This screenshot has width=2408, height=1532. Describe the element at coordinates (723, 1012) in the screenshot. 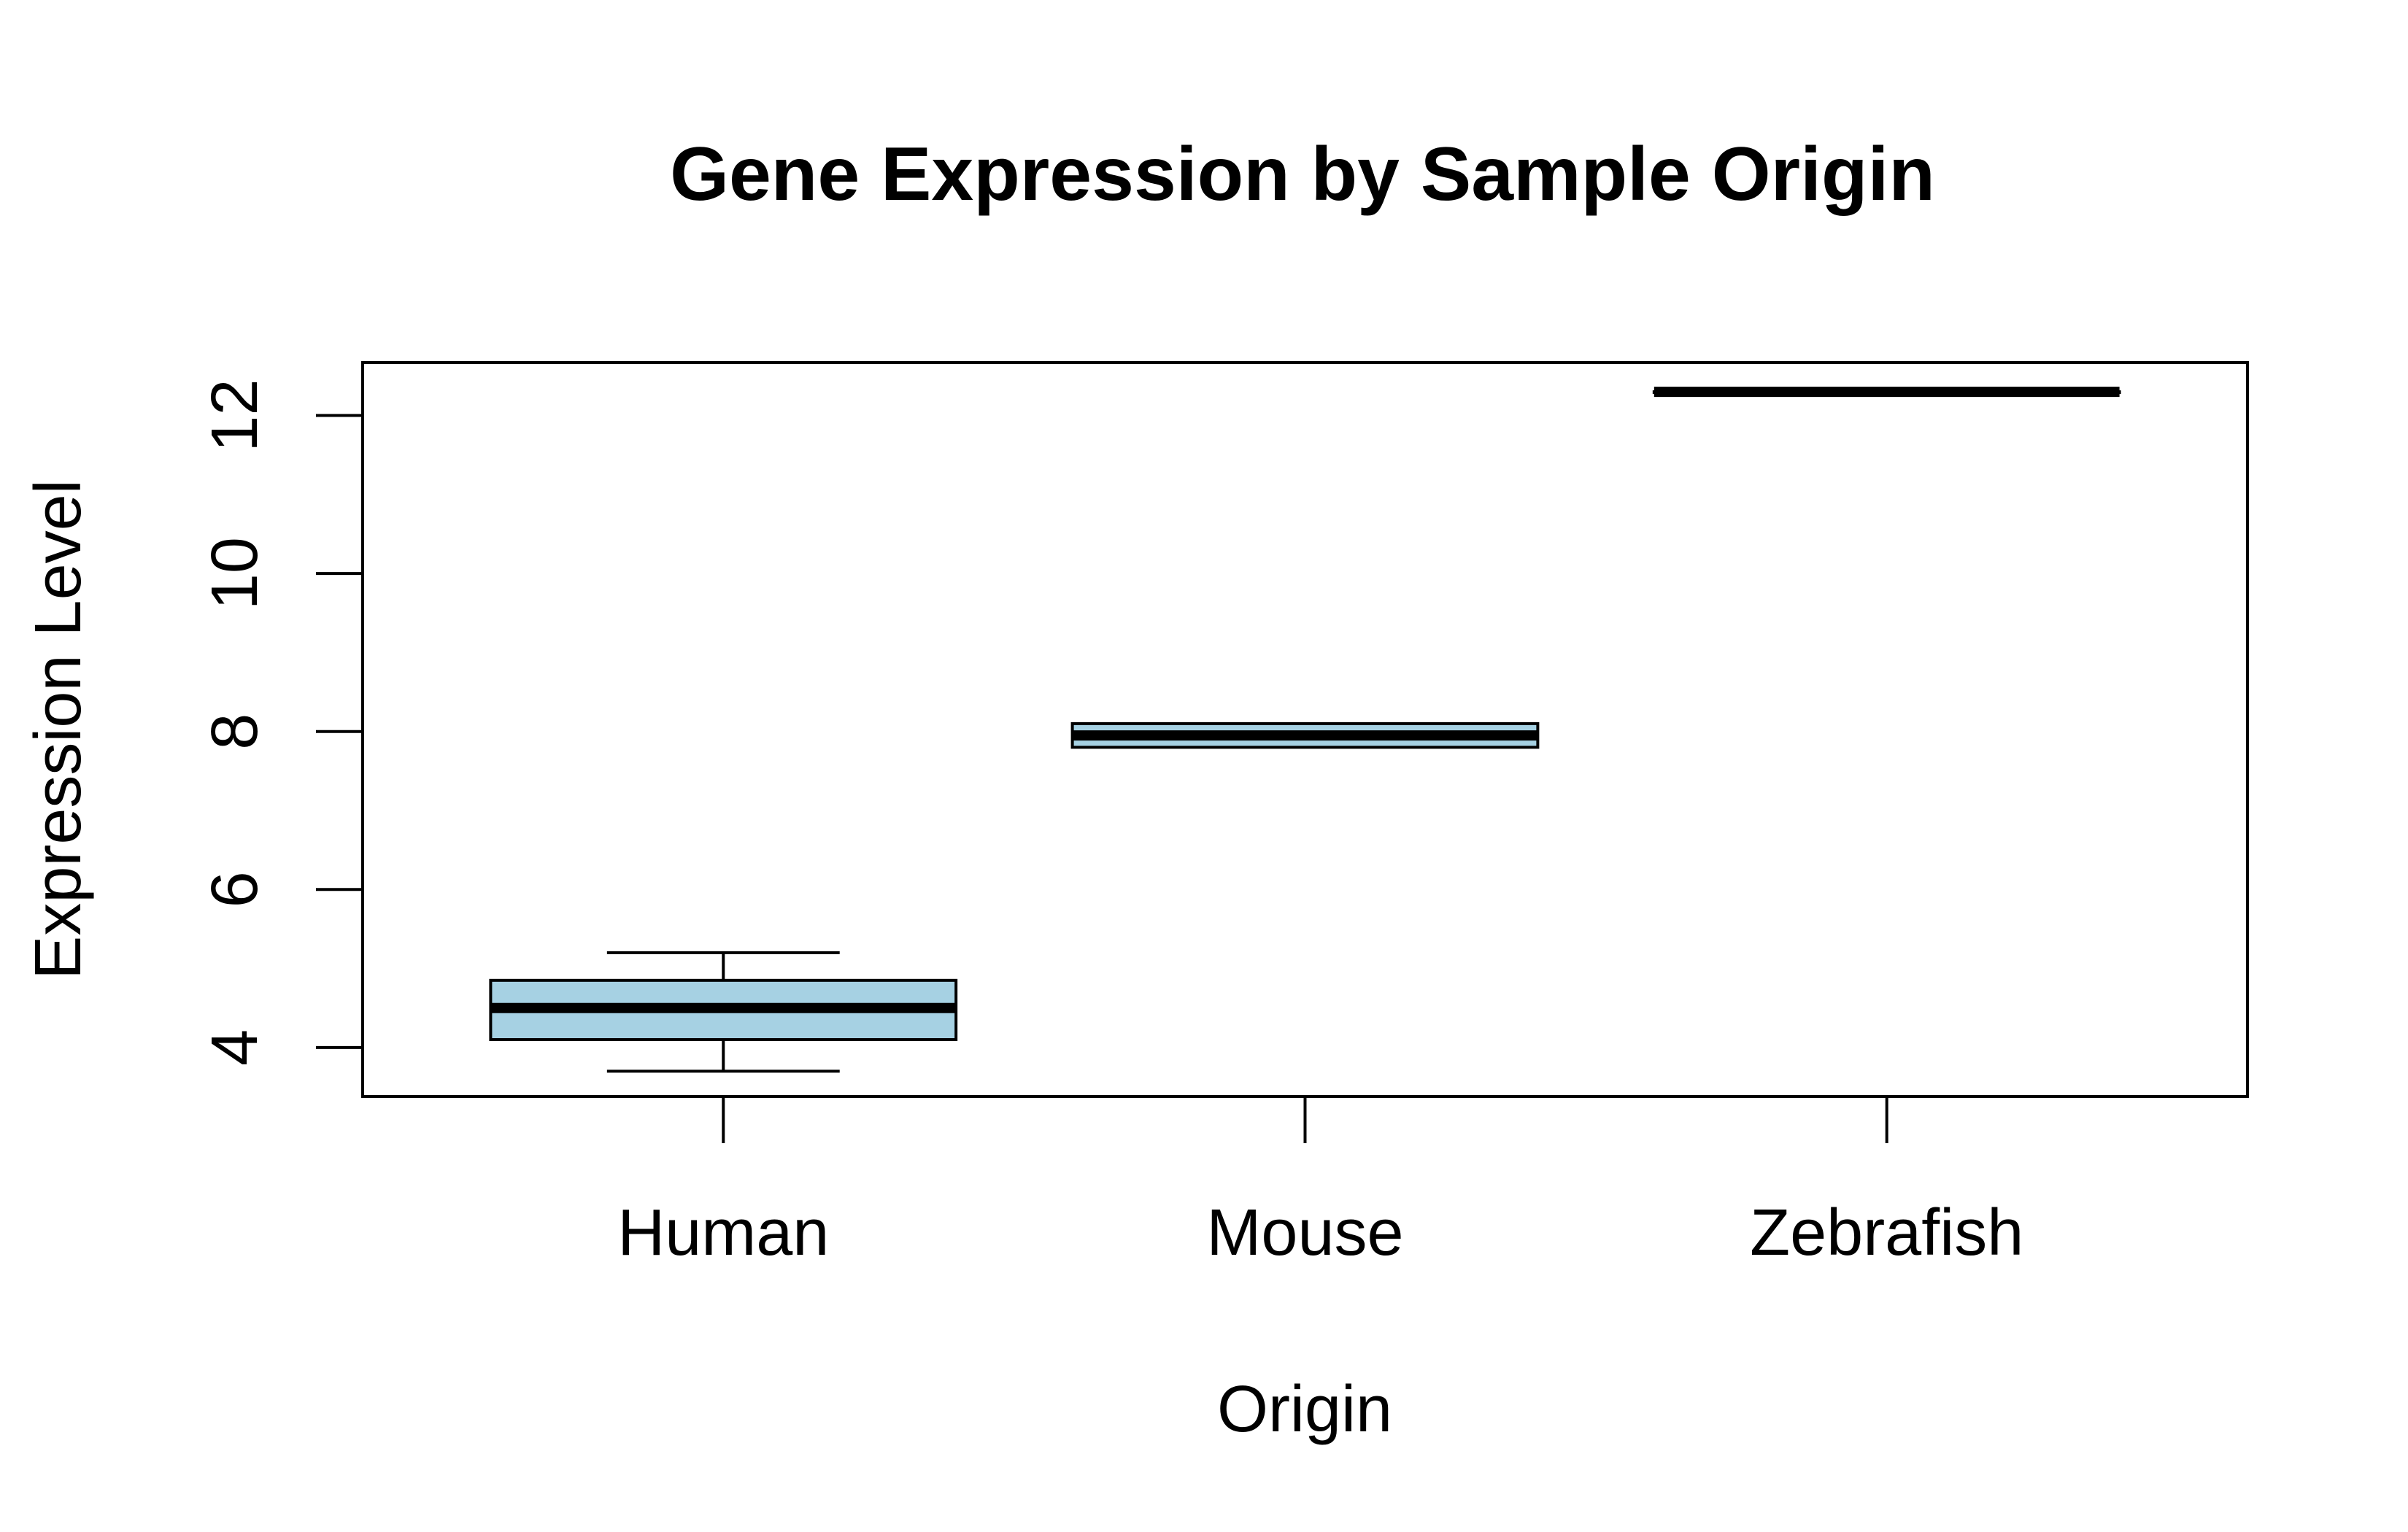

I see `box-human` at that location.